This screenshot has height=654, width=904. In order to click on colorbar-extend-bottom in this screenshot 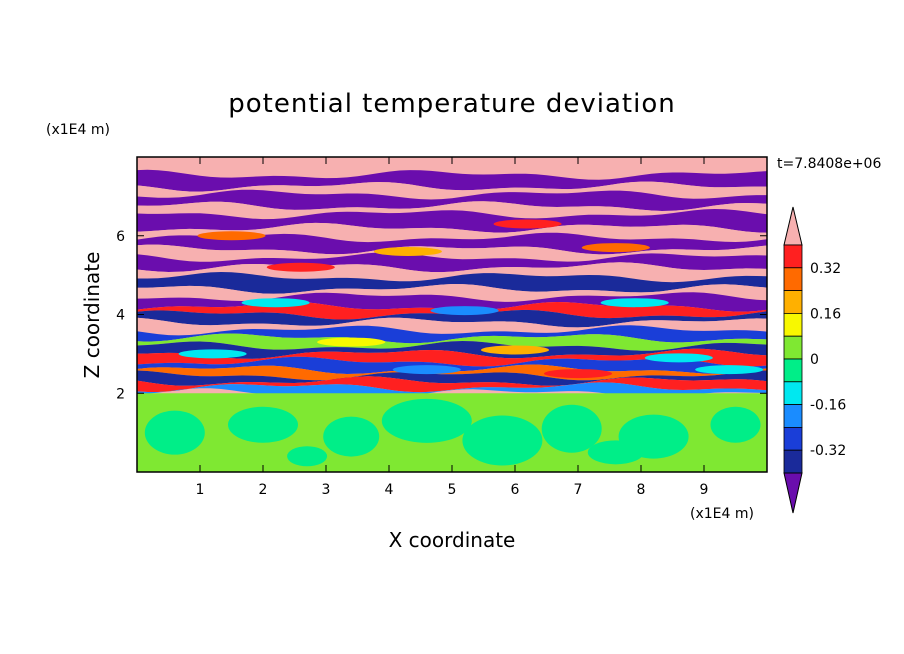, I will do `click(793, 493)`.